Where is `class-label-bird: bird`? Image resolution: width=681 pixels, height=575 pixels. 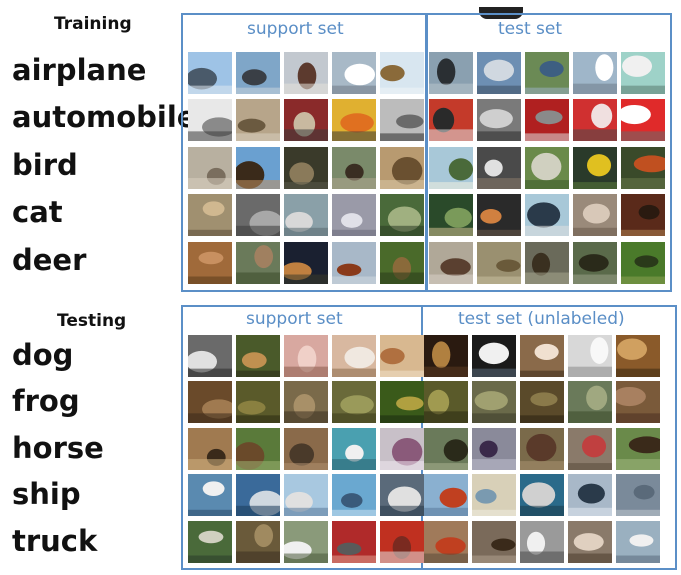 class-label-bird: bird is located at coordinates (45, 165).